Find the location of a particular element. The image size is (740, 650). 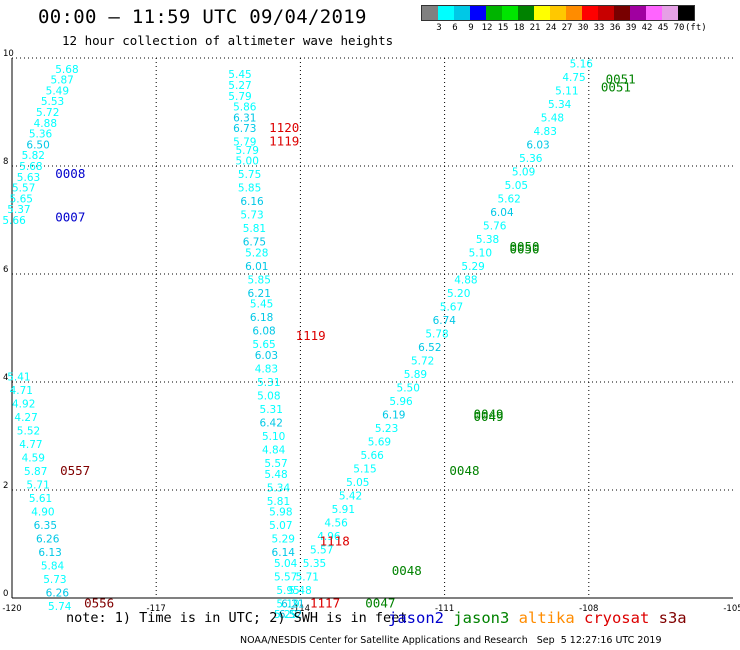

swh-label: 6.04 is located at coordinates (502, 213).